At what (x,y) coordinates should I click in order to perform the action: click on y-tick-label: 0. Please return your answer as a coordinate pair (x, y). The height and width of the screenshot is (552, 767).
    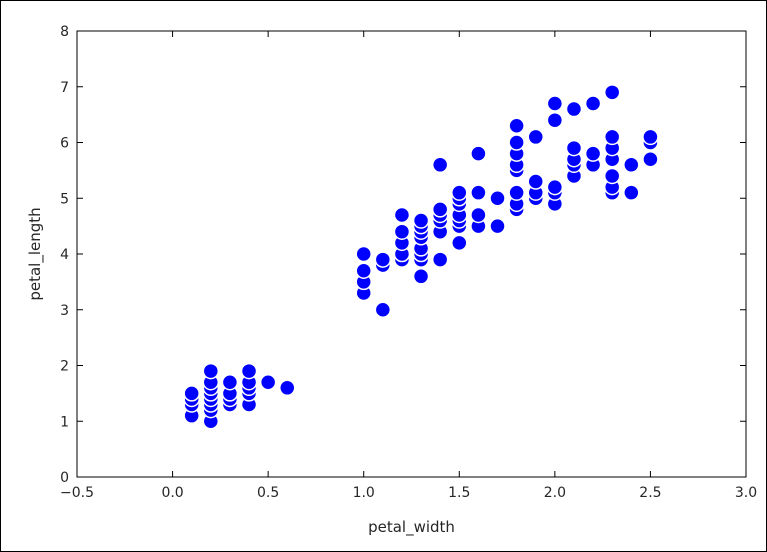
    Looking at the image, I should click on (64, 478).